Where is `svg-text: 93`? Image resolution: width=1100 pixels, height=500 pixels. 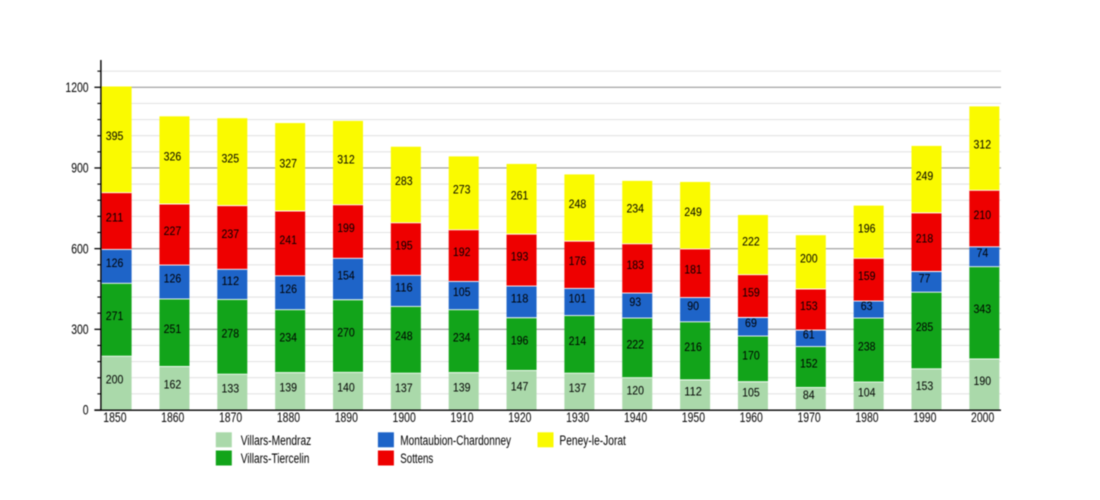 svg-text: 93 is located at coordinates (635, 302).